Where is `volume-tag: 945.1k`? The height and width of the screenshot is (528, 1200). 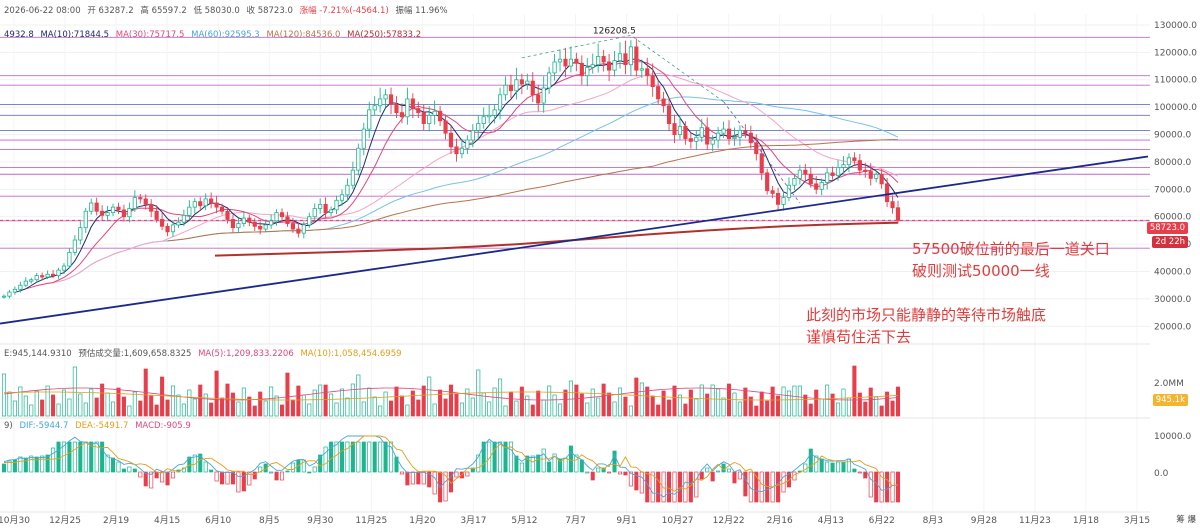
volume-tag: 945.1k is located at coordinates (1170, 400).